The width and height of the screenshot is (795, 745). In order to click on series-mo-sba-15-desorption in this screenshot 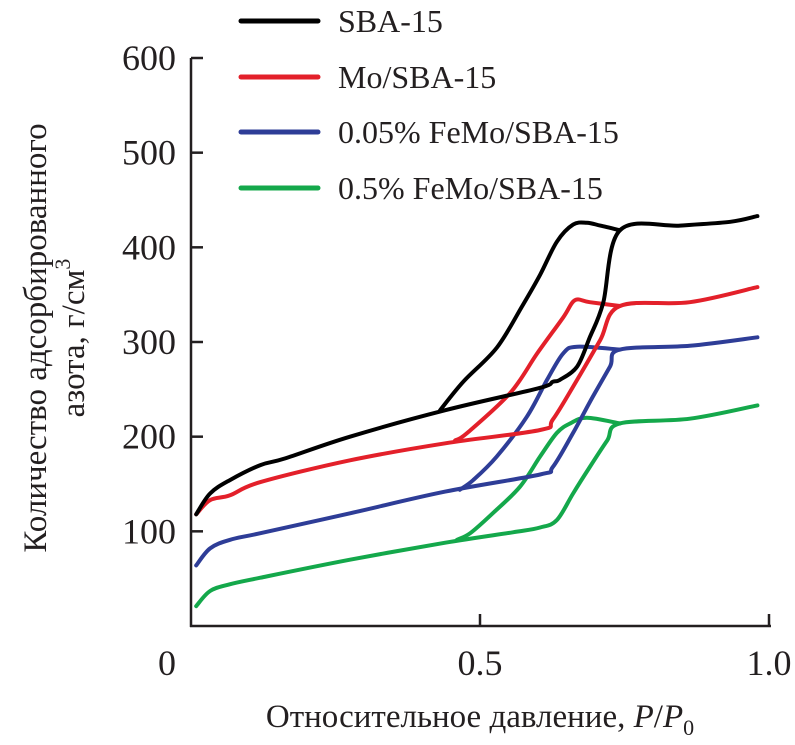, I will do `click(537, 370)`.